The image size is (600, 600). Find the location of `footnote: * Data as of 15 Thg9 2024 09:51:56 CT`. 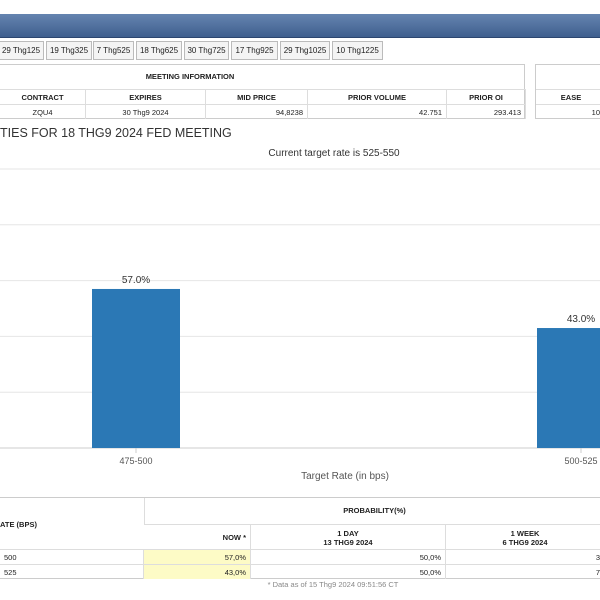

footnote: * Data as of 15 Thg9 2024 09:51:56 CT is located at coordinates (333, 584).